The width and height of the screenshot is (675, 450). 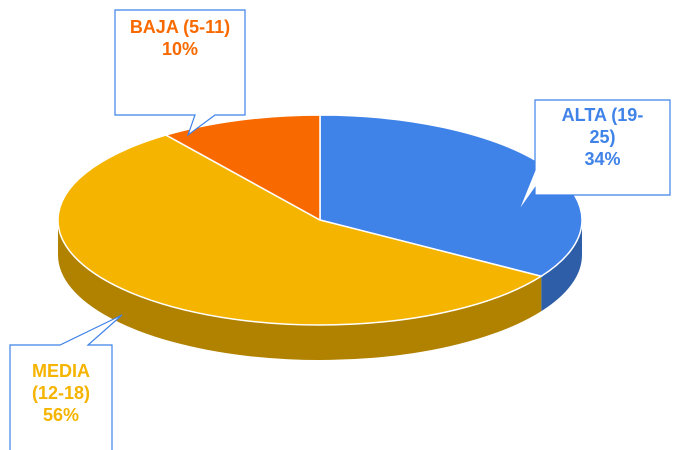 What do you see at coordinates (180, 38) in the screenshot?
I see `data-label: BAJA (5-11) 10%` at bounding box center [180, 38].